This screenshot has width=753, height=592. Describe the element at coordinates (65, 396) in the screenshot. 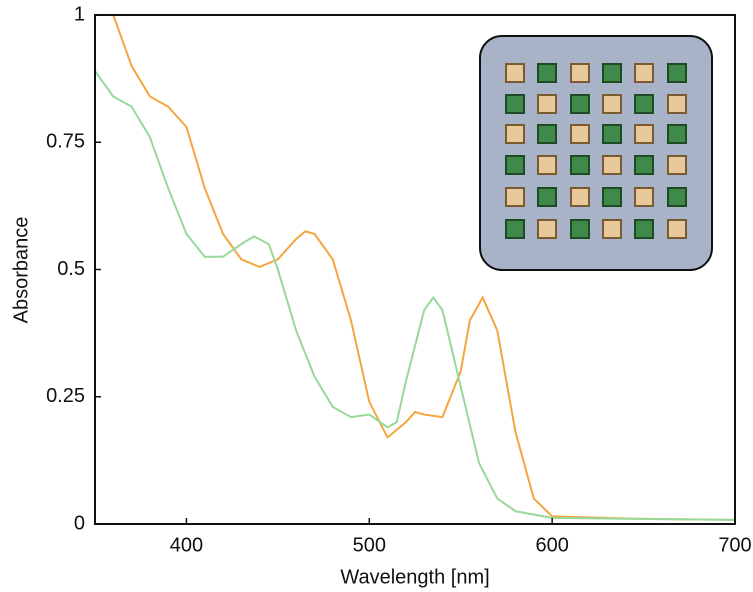

I see `y-tick-label: 0.25` at that location.